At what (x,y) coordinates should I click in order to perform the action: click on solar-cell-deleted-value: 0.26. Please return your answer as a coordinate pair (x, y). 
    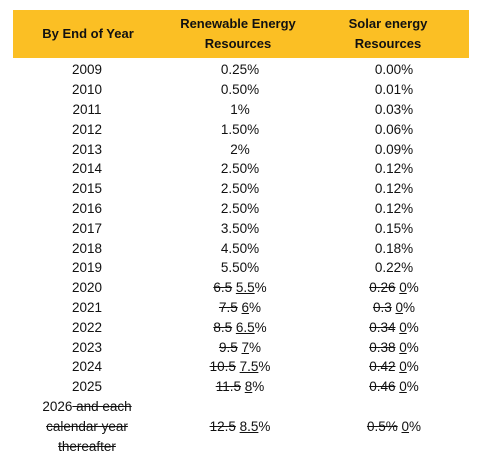
    Looking at the image, I should click on (382, 288).